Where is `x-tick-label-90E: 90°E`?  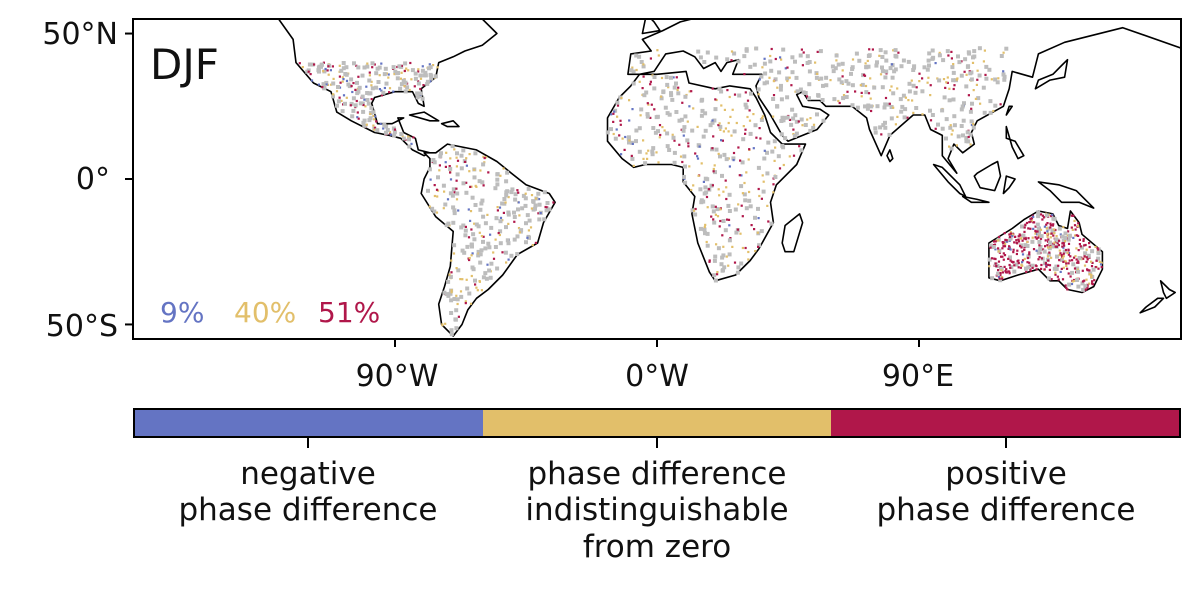 x-tick-label-90E: 90°E is located at coordinates (918, 376).